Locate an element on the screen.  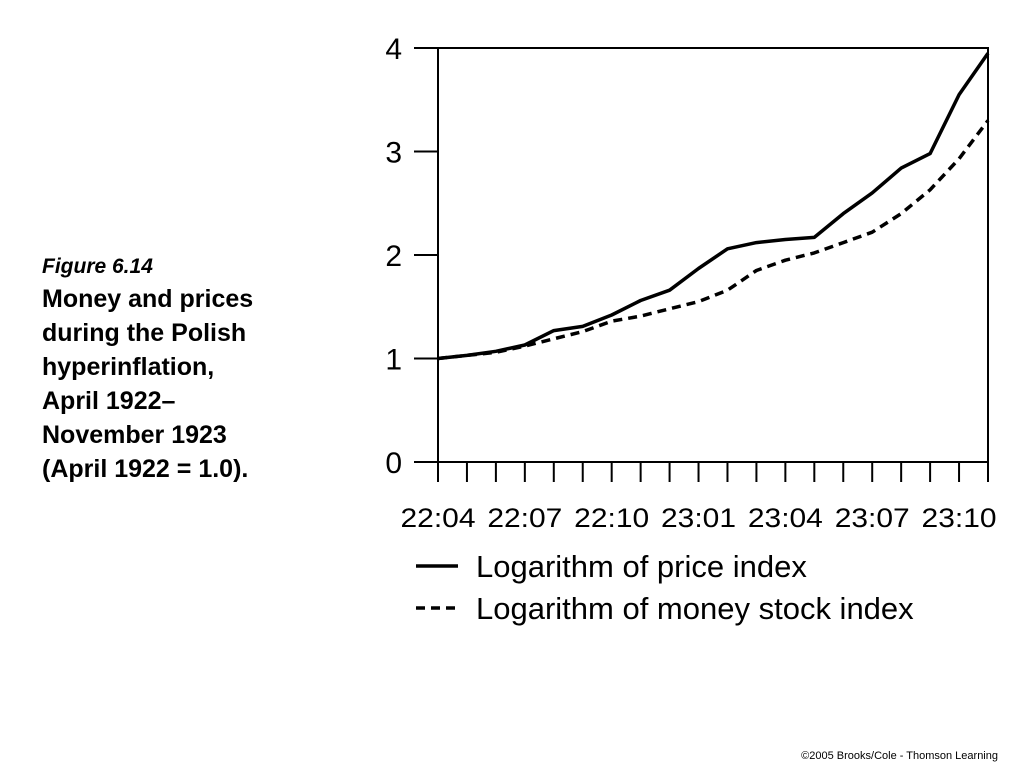
figure-label: Figure 6.14 is located at coordinates (97, 266).